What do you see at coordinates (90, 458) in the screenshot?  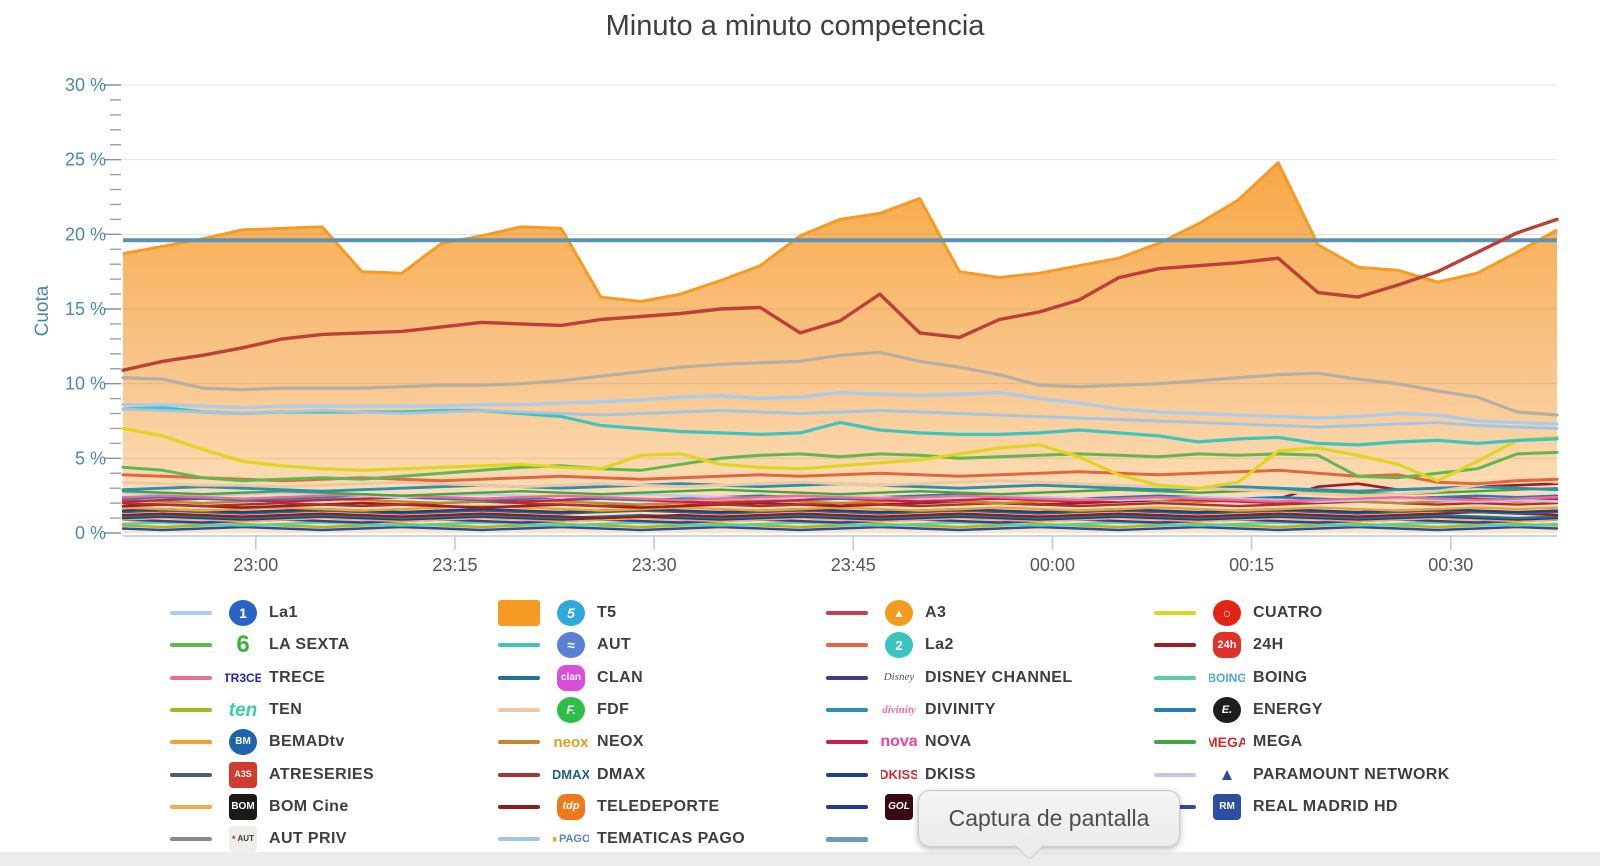 I see `y-tick-label: 5 %` at bounding box center [90, 458].